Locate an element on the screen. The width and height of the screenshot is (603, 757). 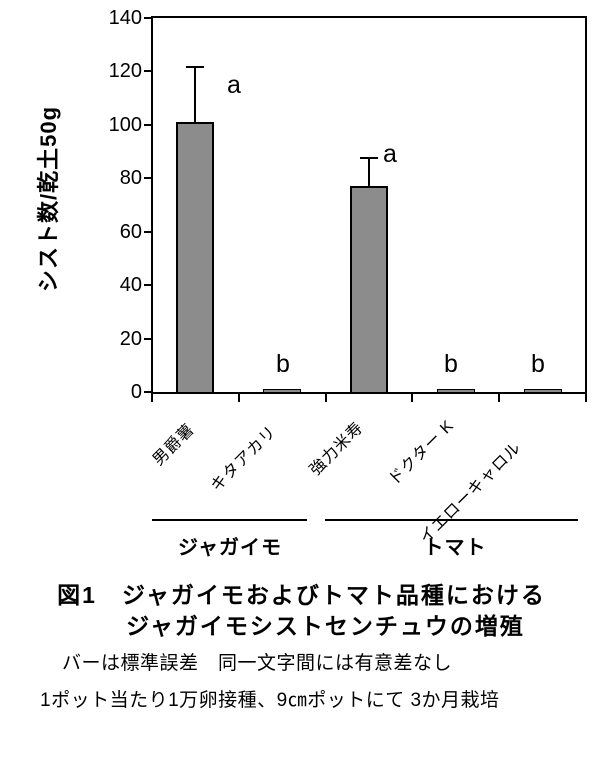
y-tick-label: 80 is located at coordinates (130, 178).